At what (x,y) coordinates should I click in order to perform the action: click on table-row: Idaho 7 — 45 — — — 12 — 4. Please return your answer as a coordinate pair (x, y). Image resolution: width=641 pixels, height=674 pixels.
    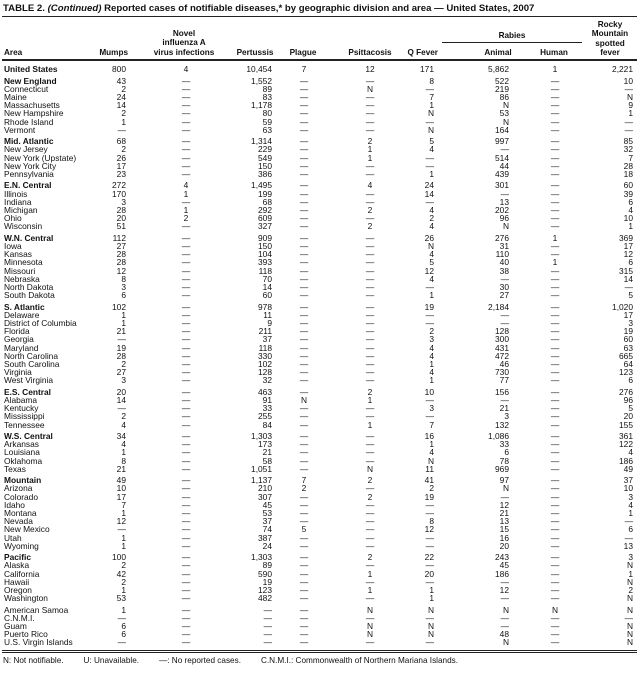
    Looking at the image, I should click on (319, 505).